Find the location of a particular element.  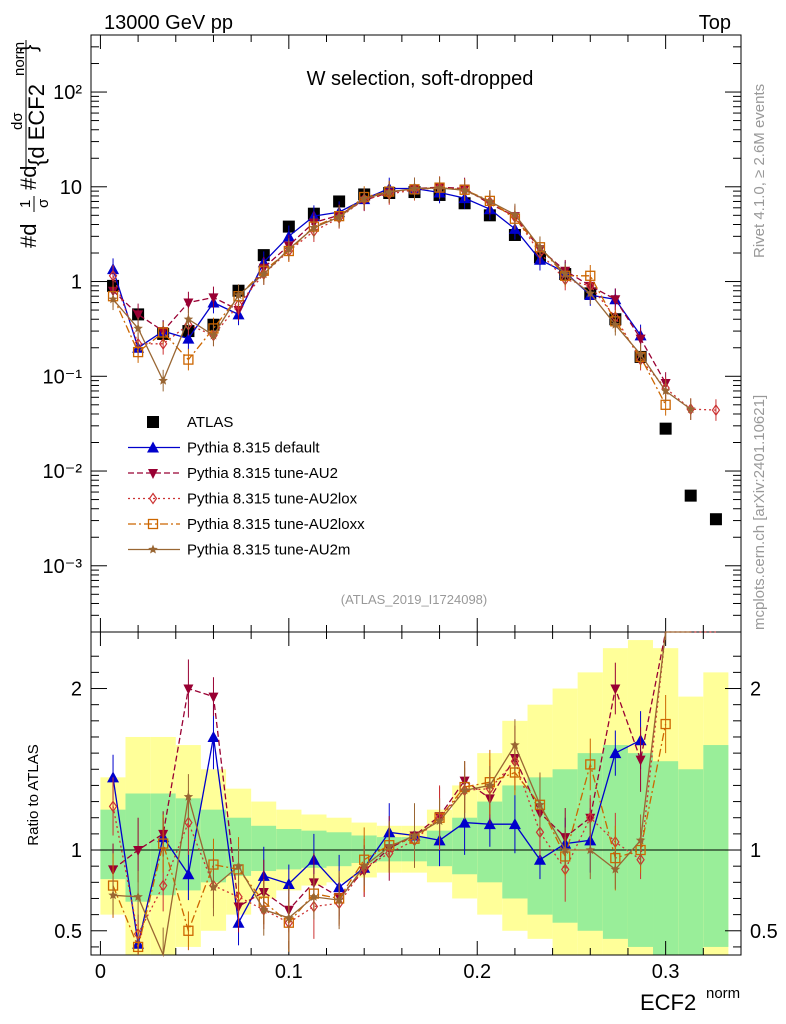

header-process: Top is located at coordinates (715, 23).